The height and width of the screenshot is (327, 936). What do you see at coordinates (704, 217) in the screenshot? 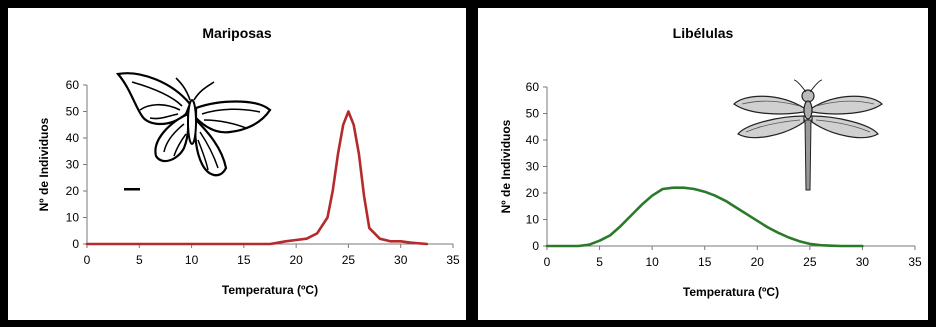
I see `series-line` at bounding box center [704, 217].